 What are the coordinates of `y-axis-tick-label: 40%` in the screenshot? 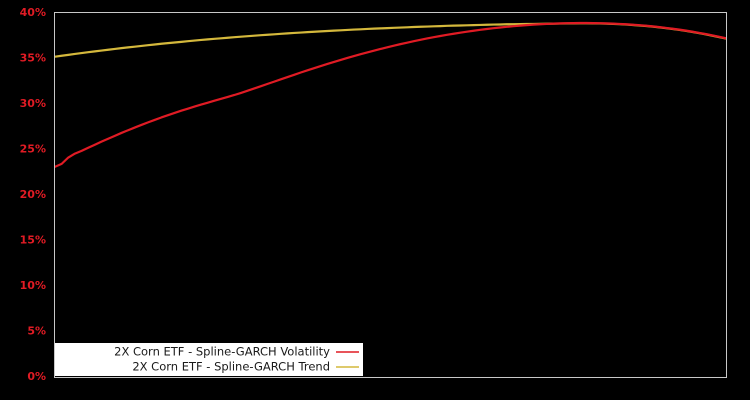 It's located at (33, 12).